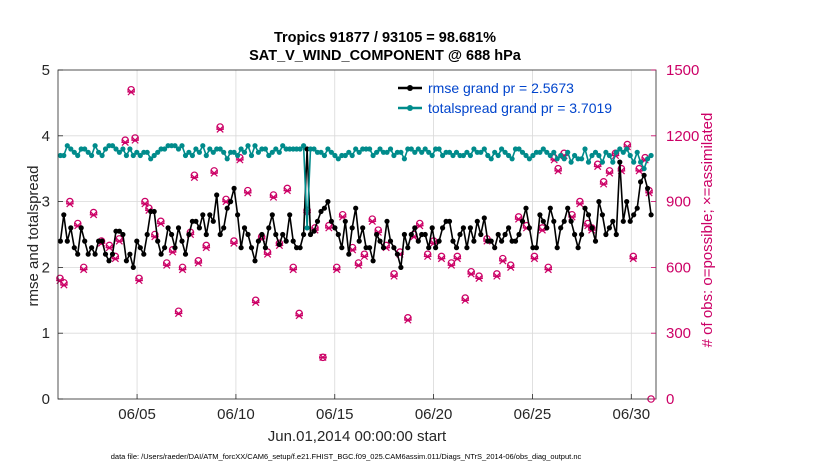 The image size is (830, 470). I want to click on y-tick-label: 2, so click(46, 267).